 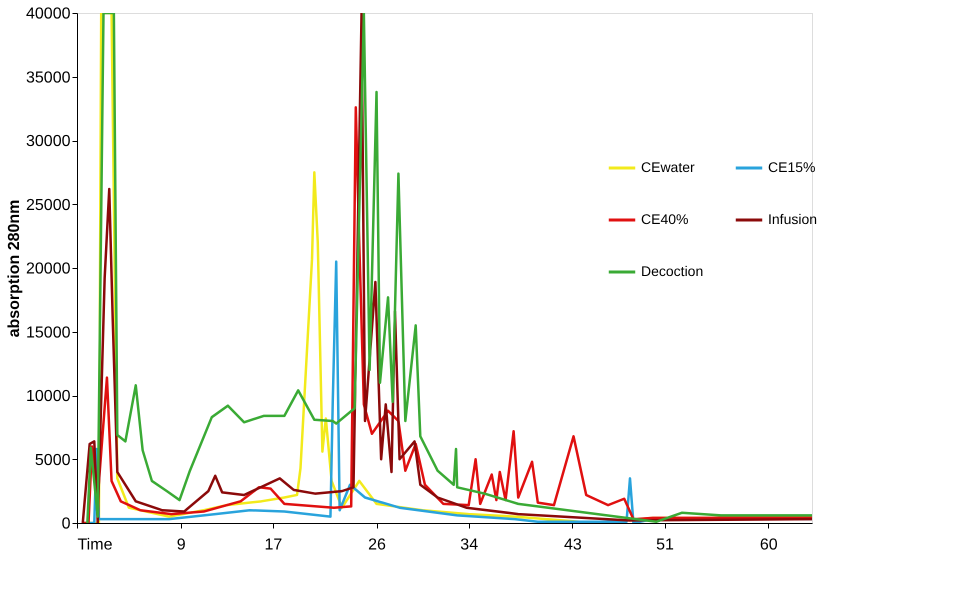 What do you see at coordinates (48, 205) in the screenshot?
I see `y-tick-label: 25000` at bounding box center [48, 205].